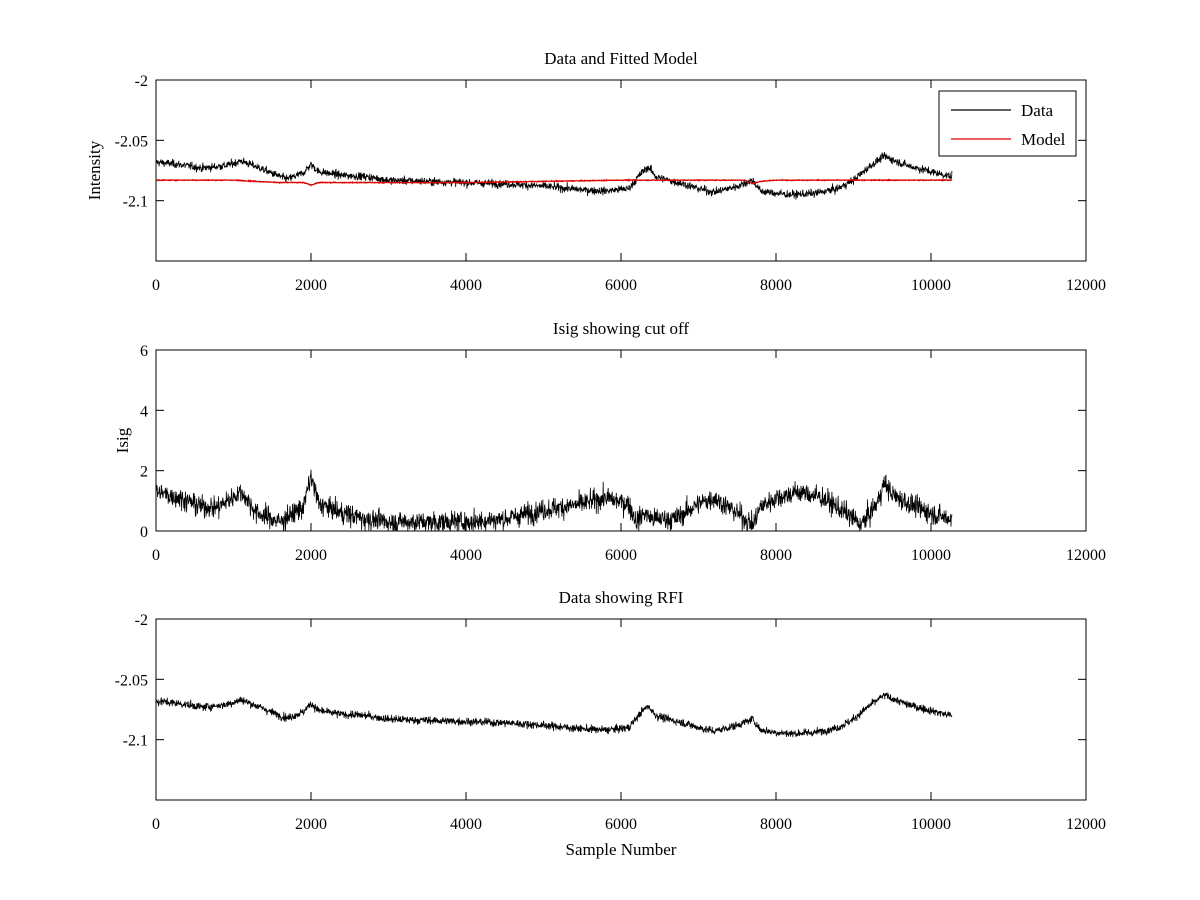 Image resolution: width=1200 pixels, height=900 pixels. Describe the element at coordinates (156, 555) in the screenshot. I see `isig-panel-xtick-label: 0` at that location.